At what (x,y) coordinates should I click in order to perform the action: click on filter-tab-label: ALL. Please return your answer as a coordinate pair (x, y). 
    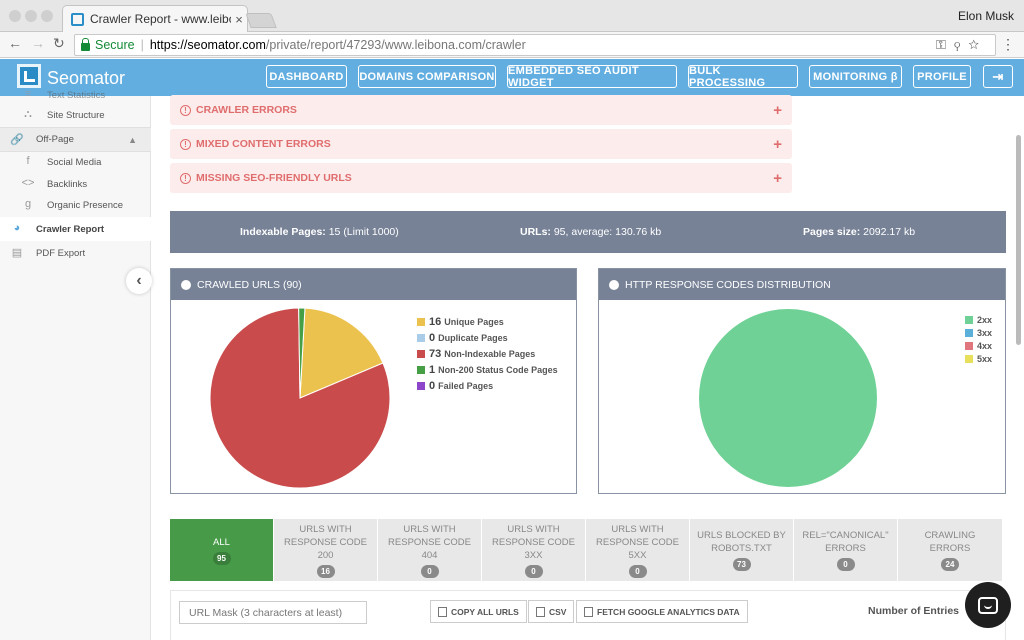
    Looking at the image, I should click on (221, 542).